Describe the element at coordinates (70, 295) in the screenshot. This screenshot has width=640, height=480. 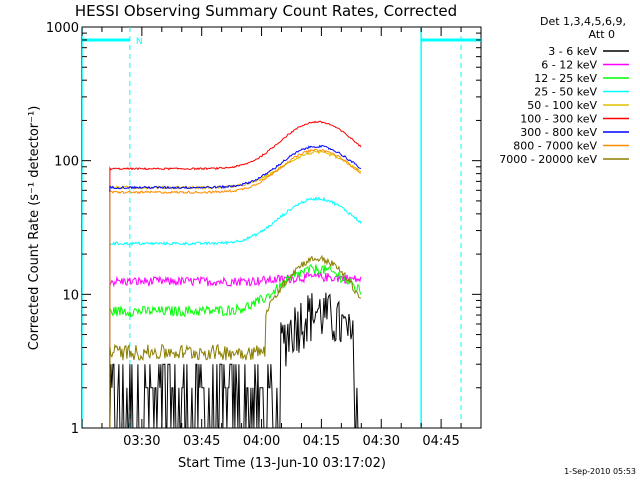
I see `y-tick-label: 10` at that location.